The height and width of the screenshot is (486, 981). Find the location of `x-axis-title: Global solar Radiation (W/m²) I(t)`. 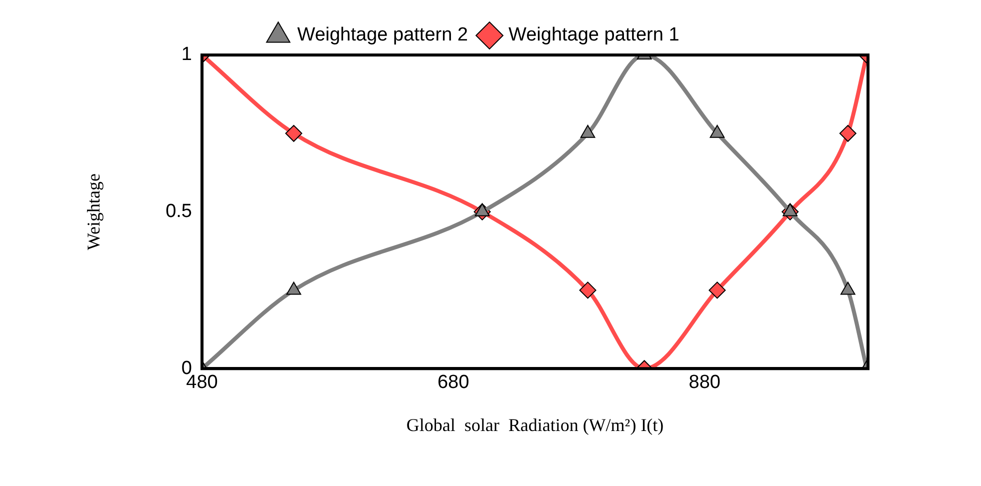

x-axis-title: Global solar Radiation (W/m²) I(t) is located at coordinates (535, 424).